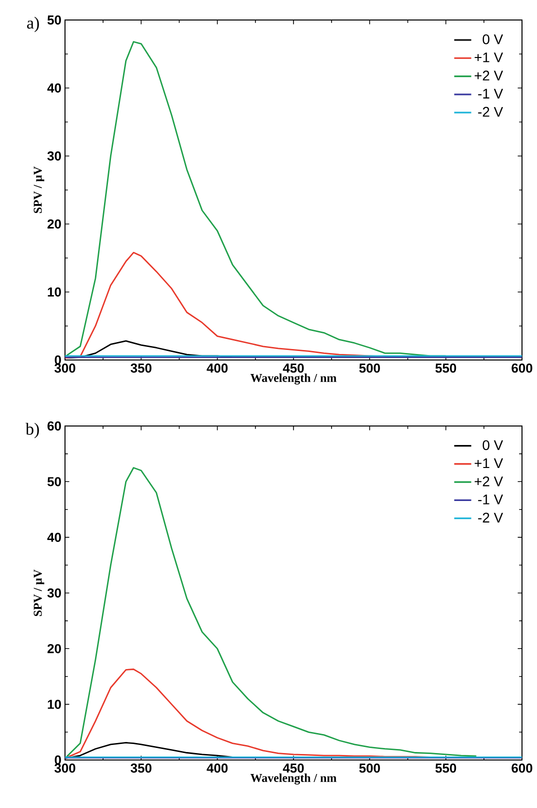 This screenshot has width=537, height=808. I want to click on y-tick-label: 60, so click(54, 426).